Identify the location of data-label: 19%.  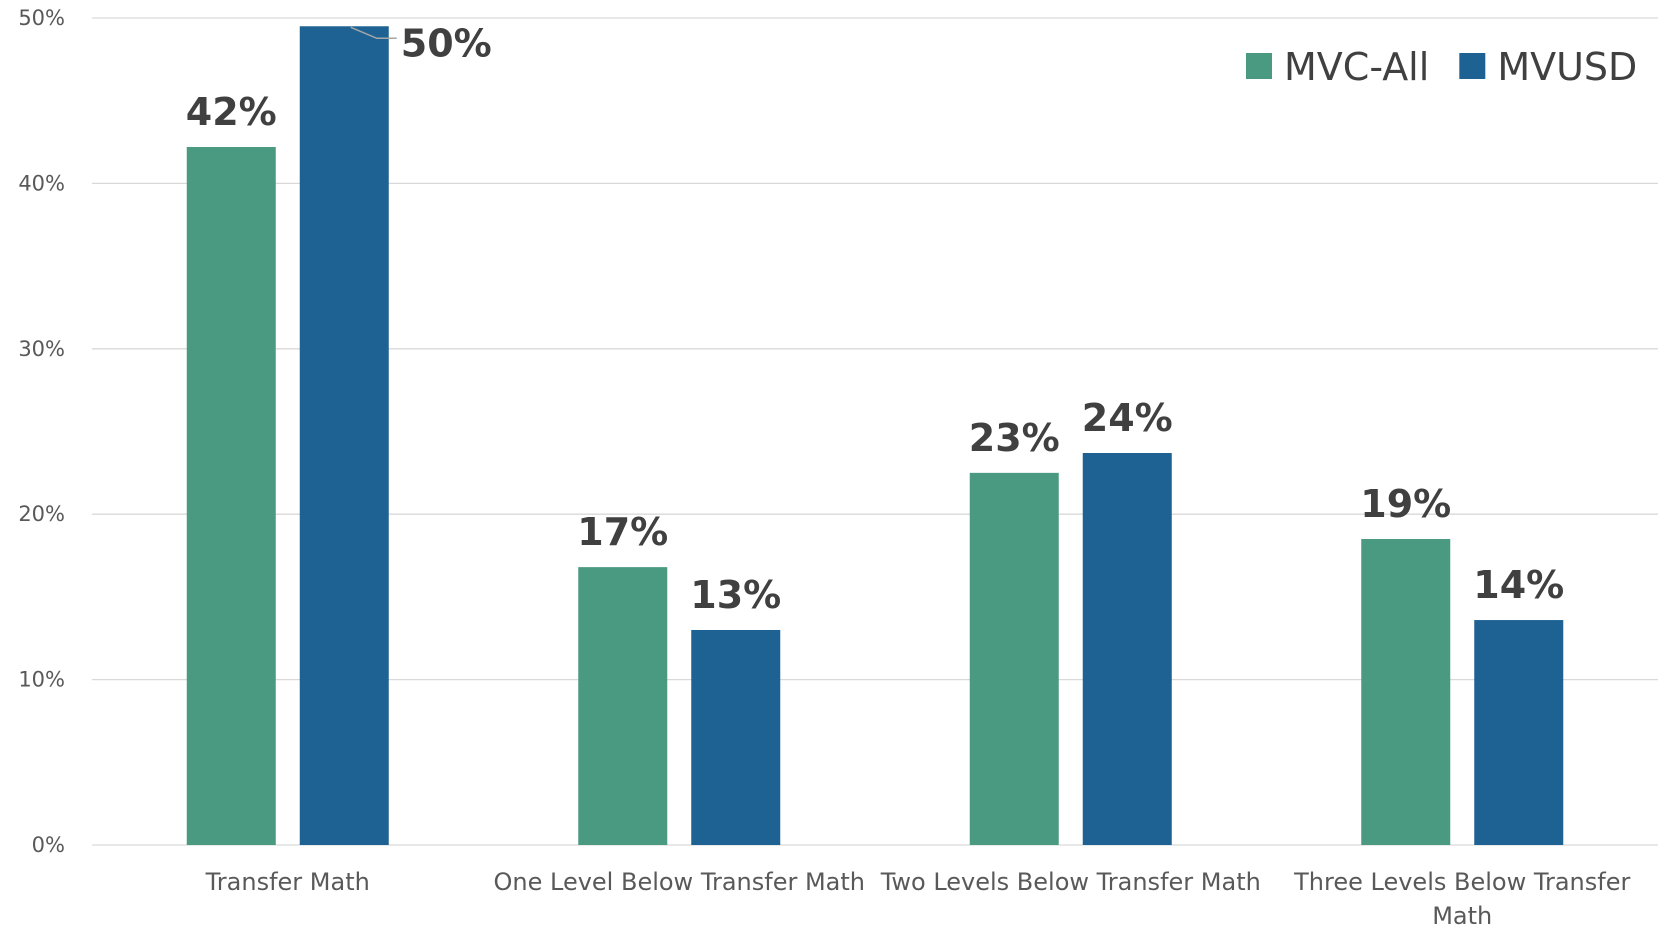
(1405, 504).